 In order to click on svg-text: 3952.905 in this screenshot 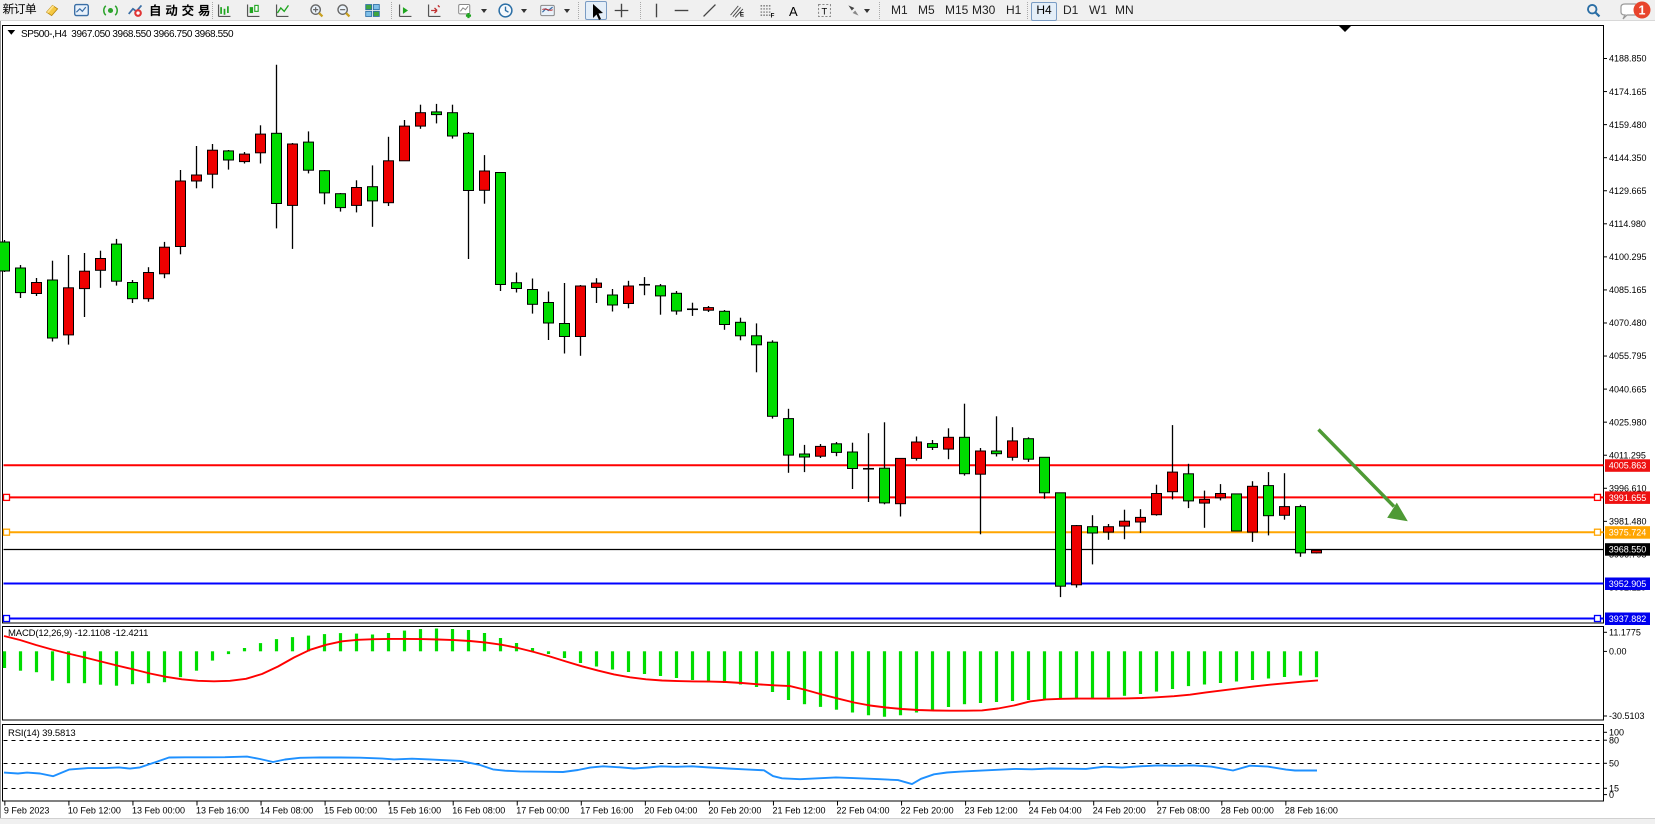, I will do `click(1628, 584)`.